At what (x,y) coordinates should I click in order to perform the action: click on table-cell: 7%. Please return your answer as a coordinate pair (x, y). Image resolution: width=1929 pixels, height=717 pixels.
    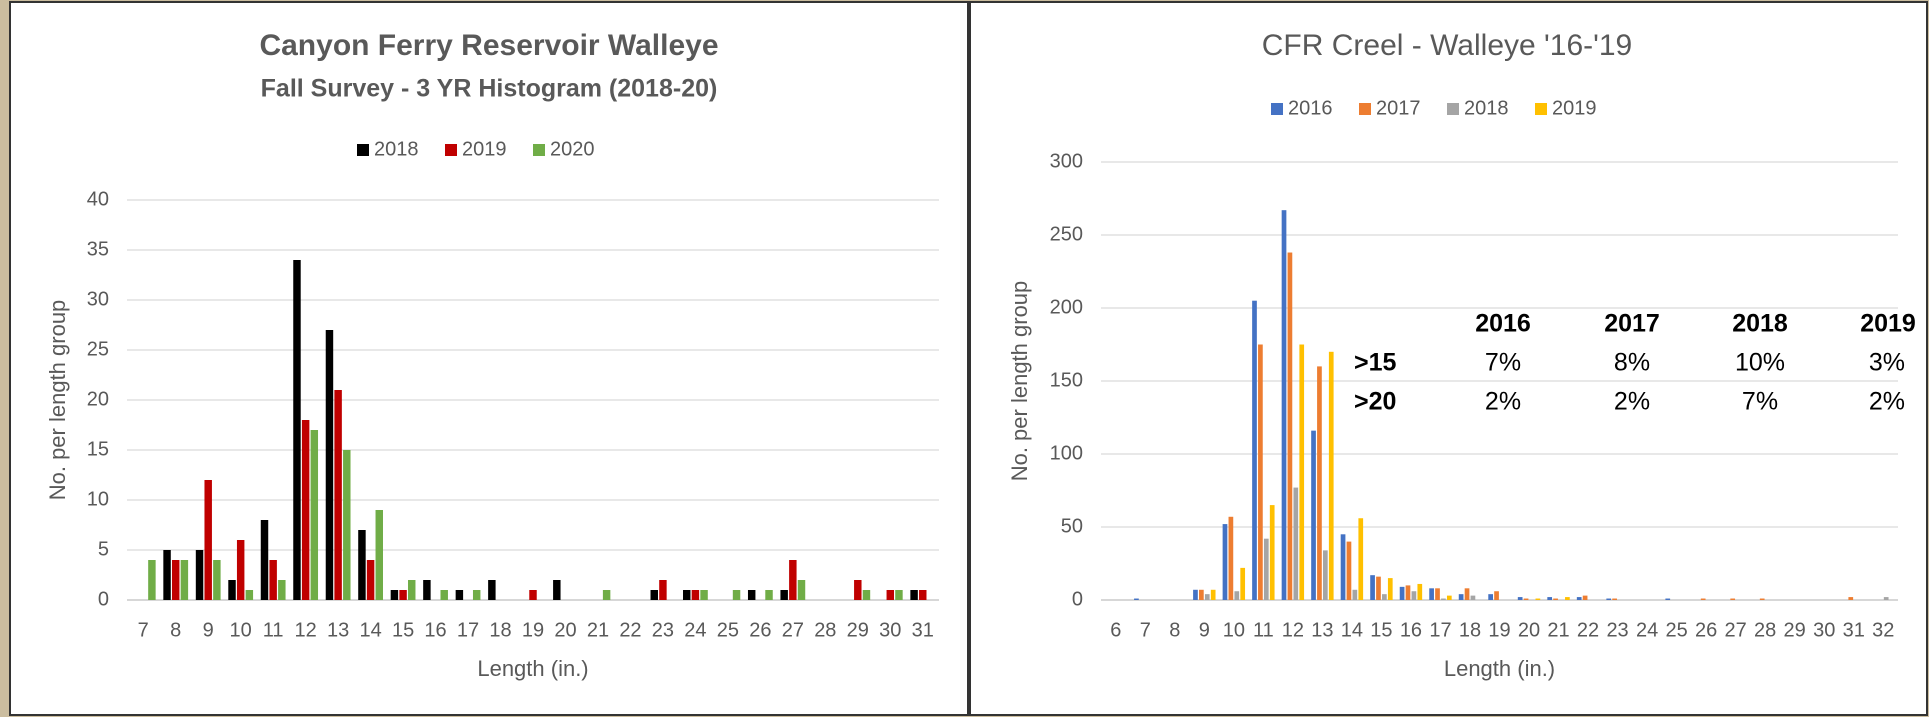
    Looking at the image, I should click on (1503, 363).